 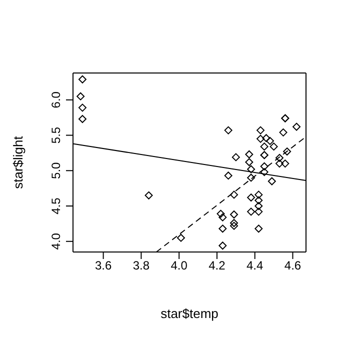 What do you see at coordinates (56, 170) in the screenshot?
I see `y-tick-label: 5.0` at bounding box center [56, 170].